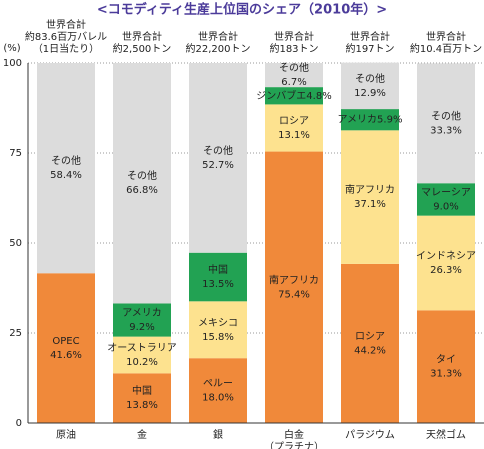 This screenshot has width=484, height=449. What do you see at coordinates (218, 48) in the screenshot?
I see `total-label: 約22,200トン` at bounding box center [218, 48].